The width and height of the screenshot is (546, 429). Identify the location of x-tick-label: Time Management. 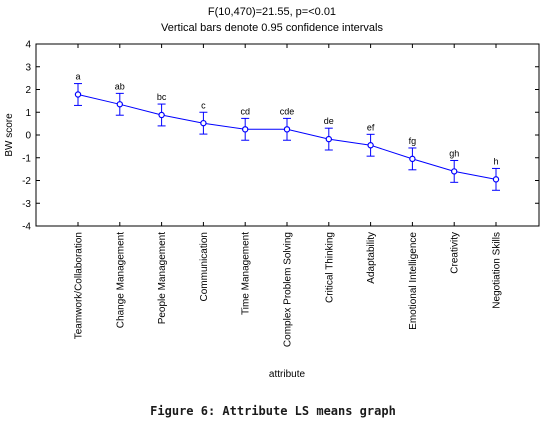
(246, 273).